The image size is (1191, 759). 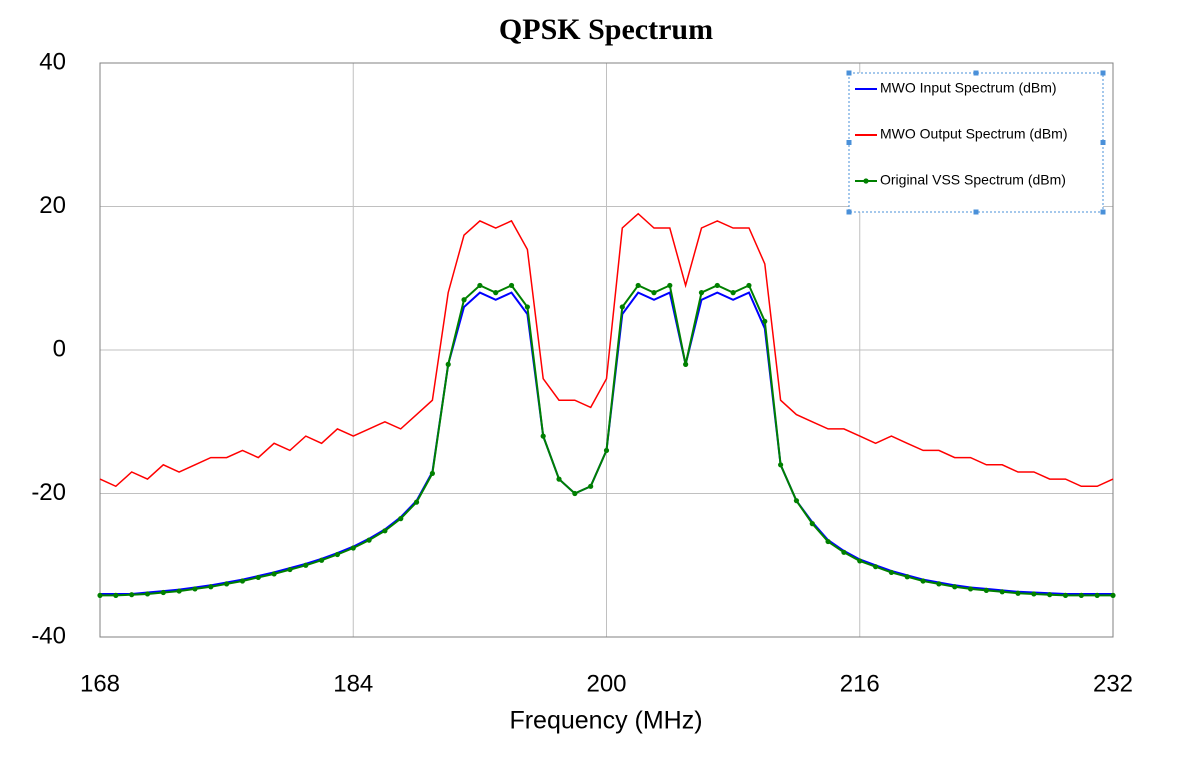 What do you see at coordinates (1113, 683) in the screenshot?
I see `x-tick-label: 232` at bounding box center [1113, 683].